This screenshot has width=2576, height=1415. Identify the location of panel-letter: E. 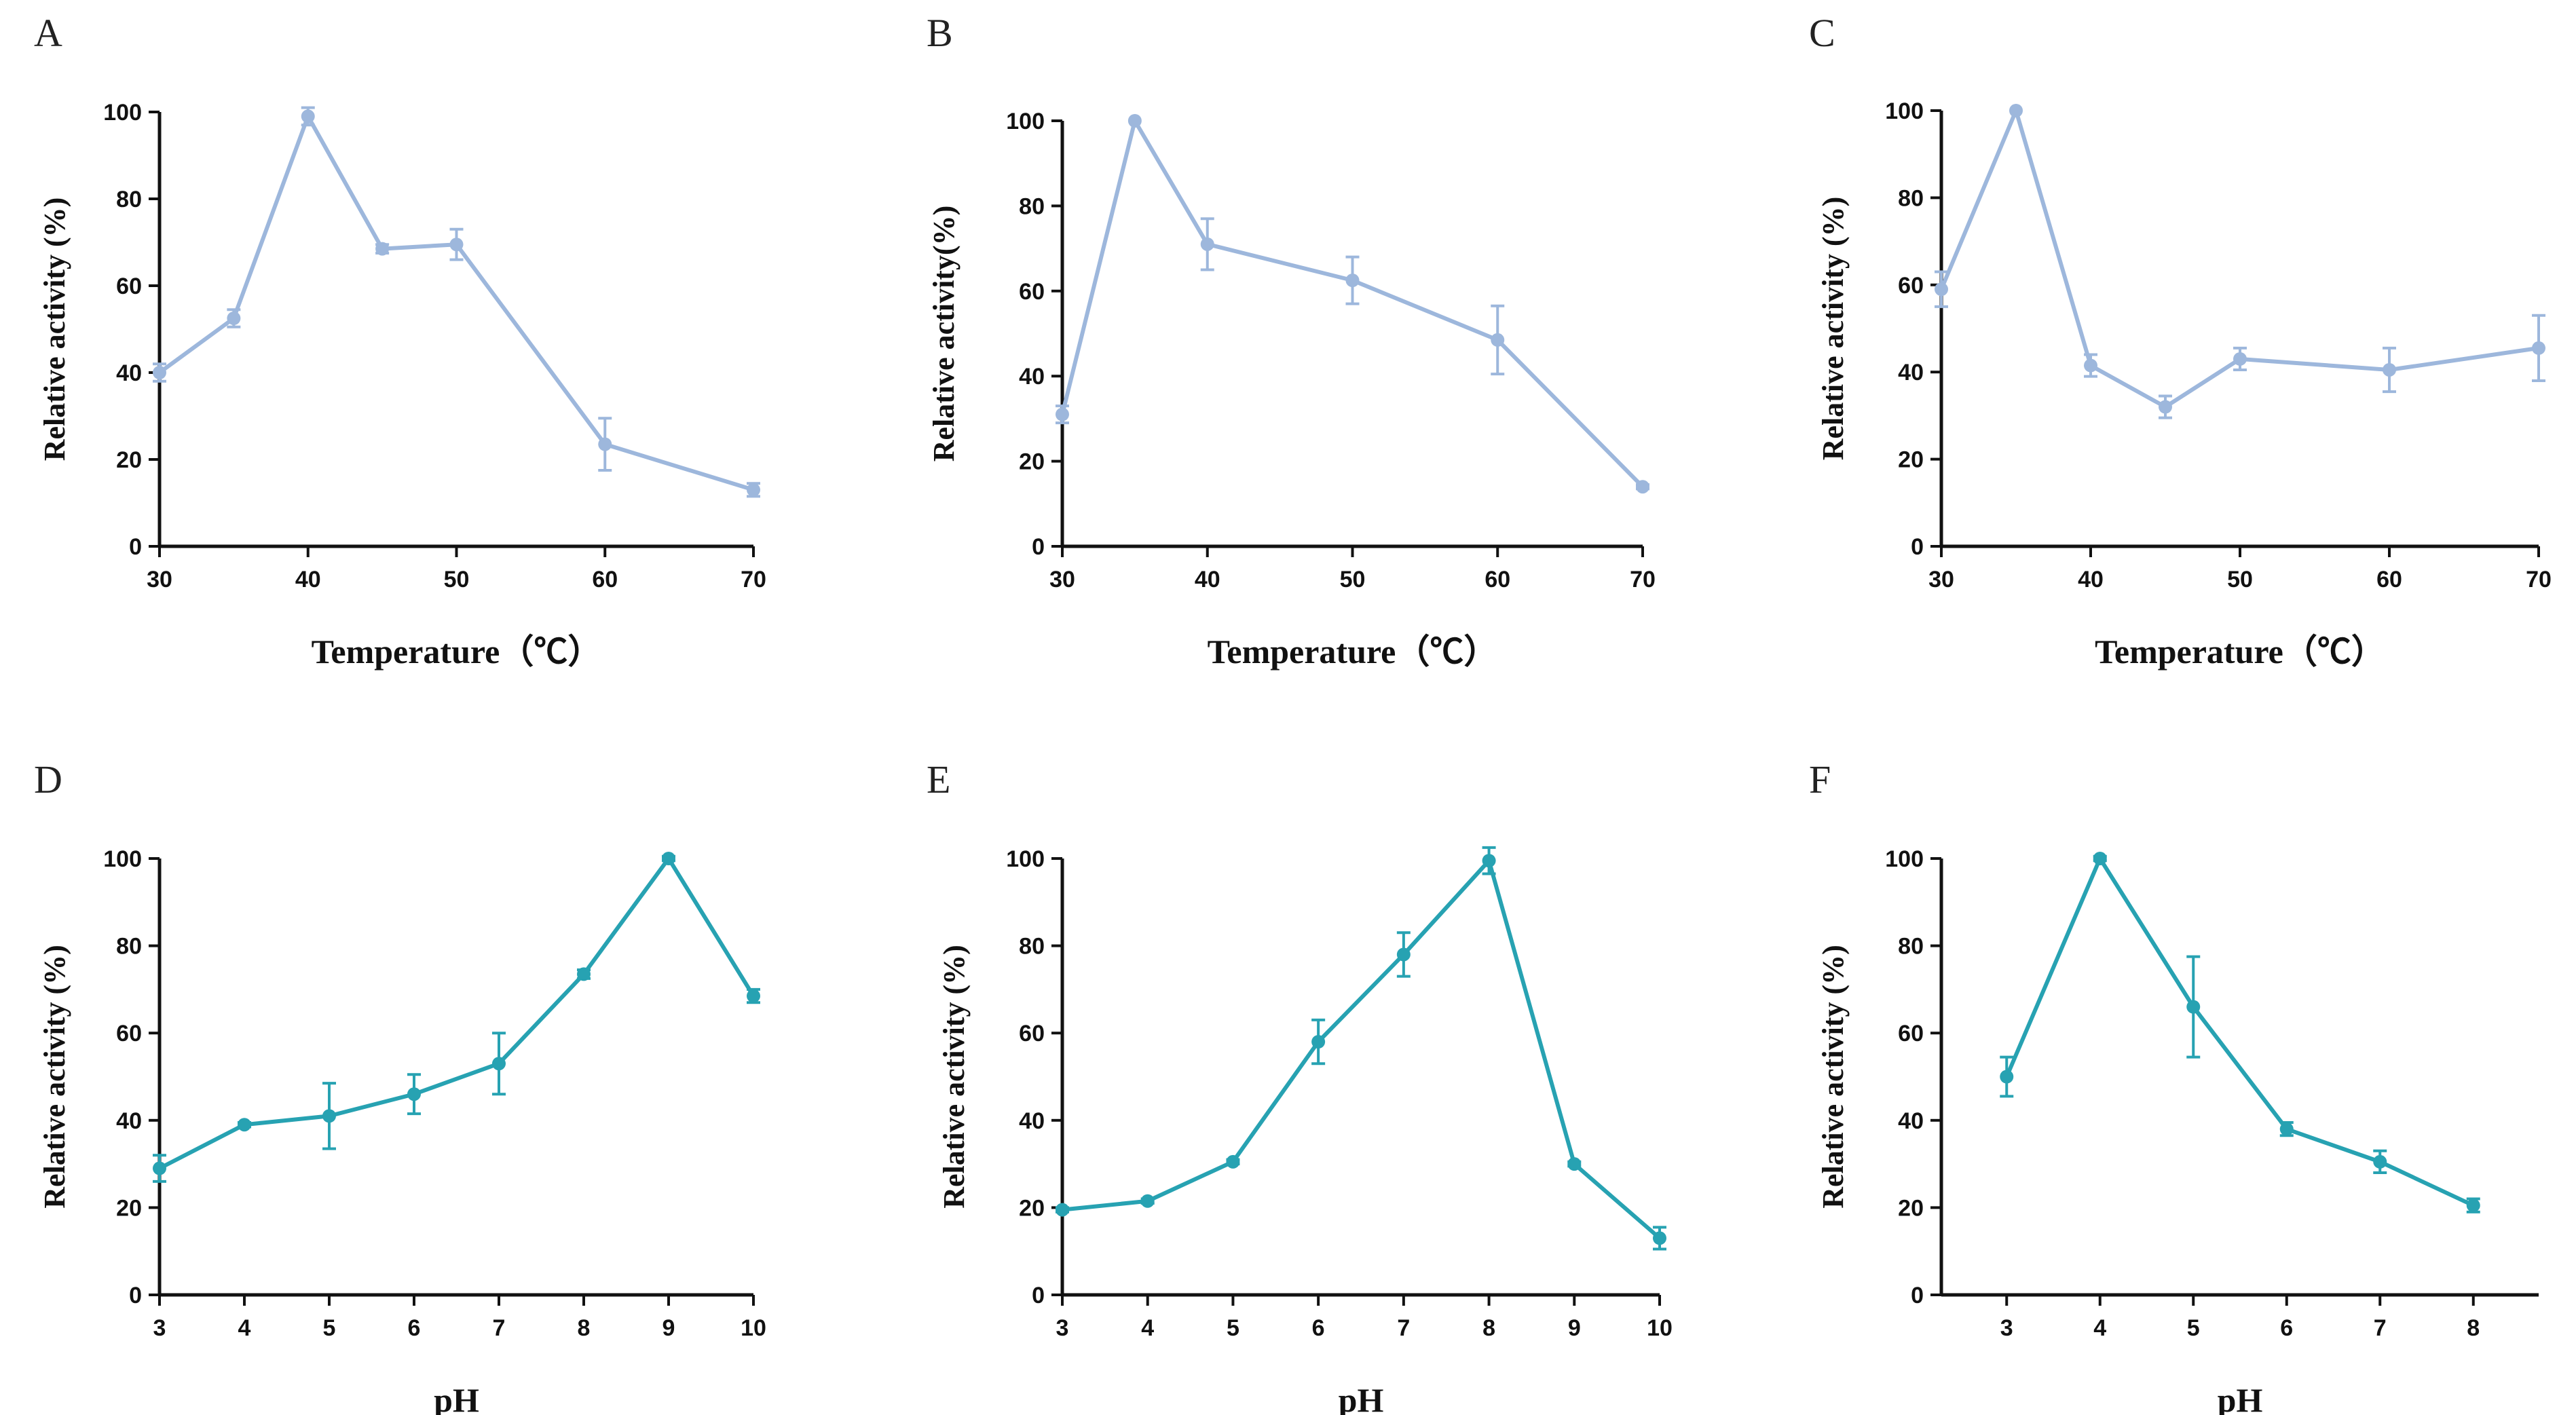
(939, 779).